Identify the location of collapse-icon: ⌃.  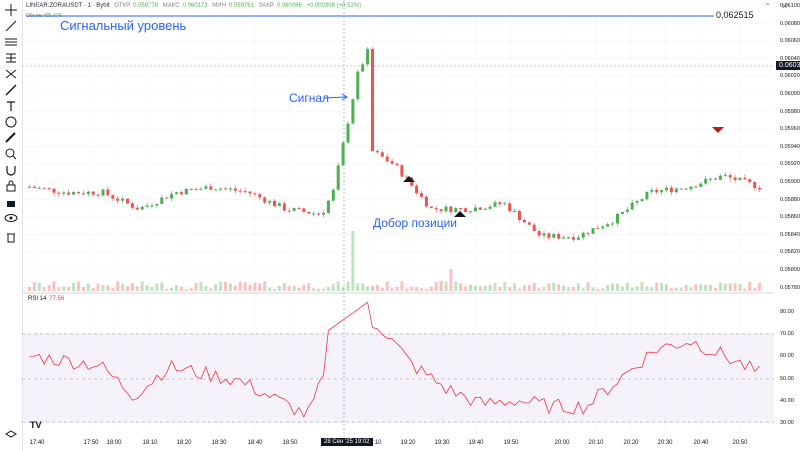
(768, 6).